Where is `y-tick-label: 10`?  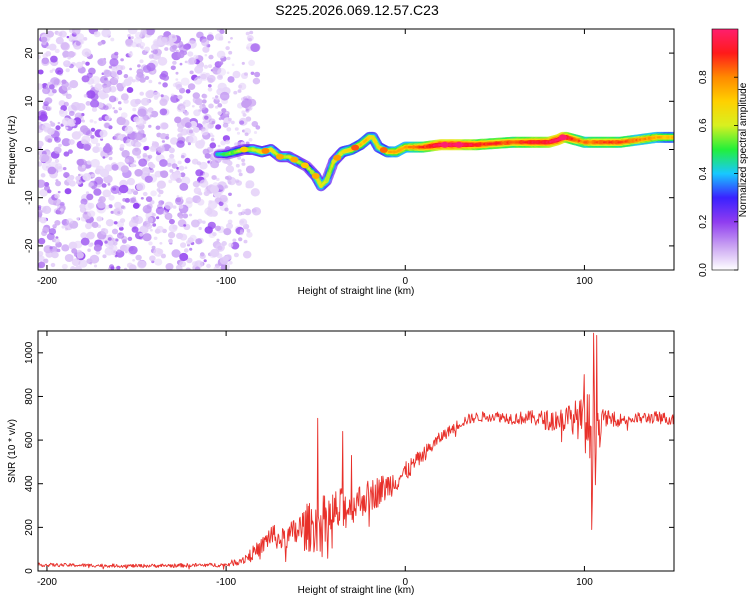
y-tick-label: 10 is located at coordinates (29, 101).